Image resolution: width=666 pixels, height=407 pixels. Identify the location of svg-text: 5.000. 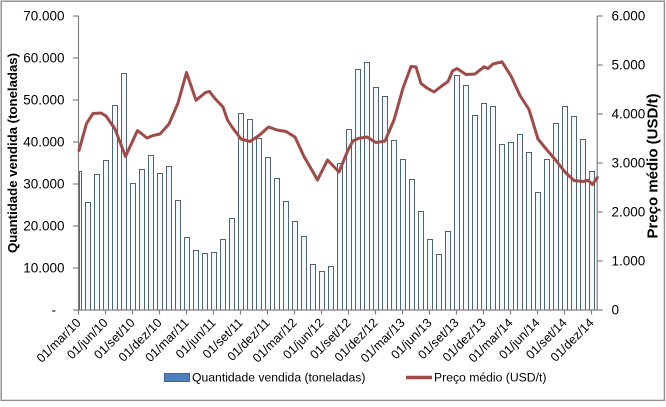
(629, 65).